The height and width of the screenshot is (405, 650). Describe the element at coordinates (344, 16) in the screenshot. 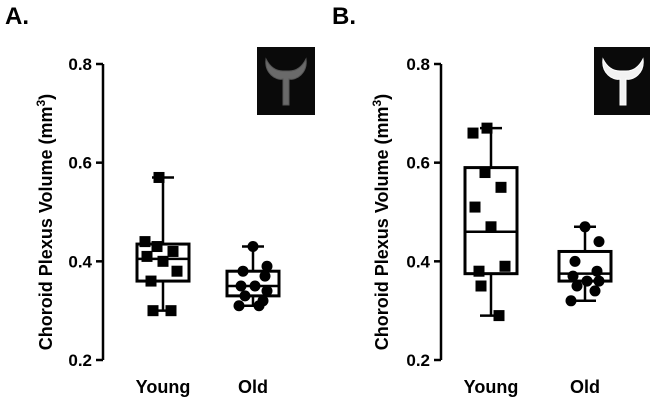

I see `panel-label: B.` at that location.